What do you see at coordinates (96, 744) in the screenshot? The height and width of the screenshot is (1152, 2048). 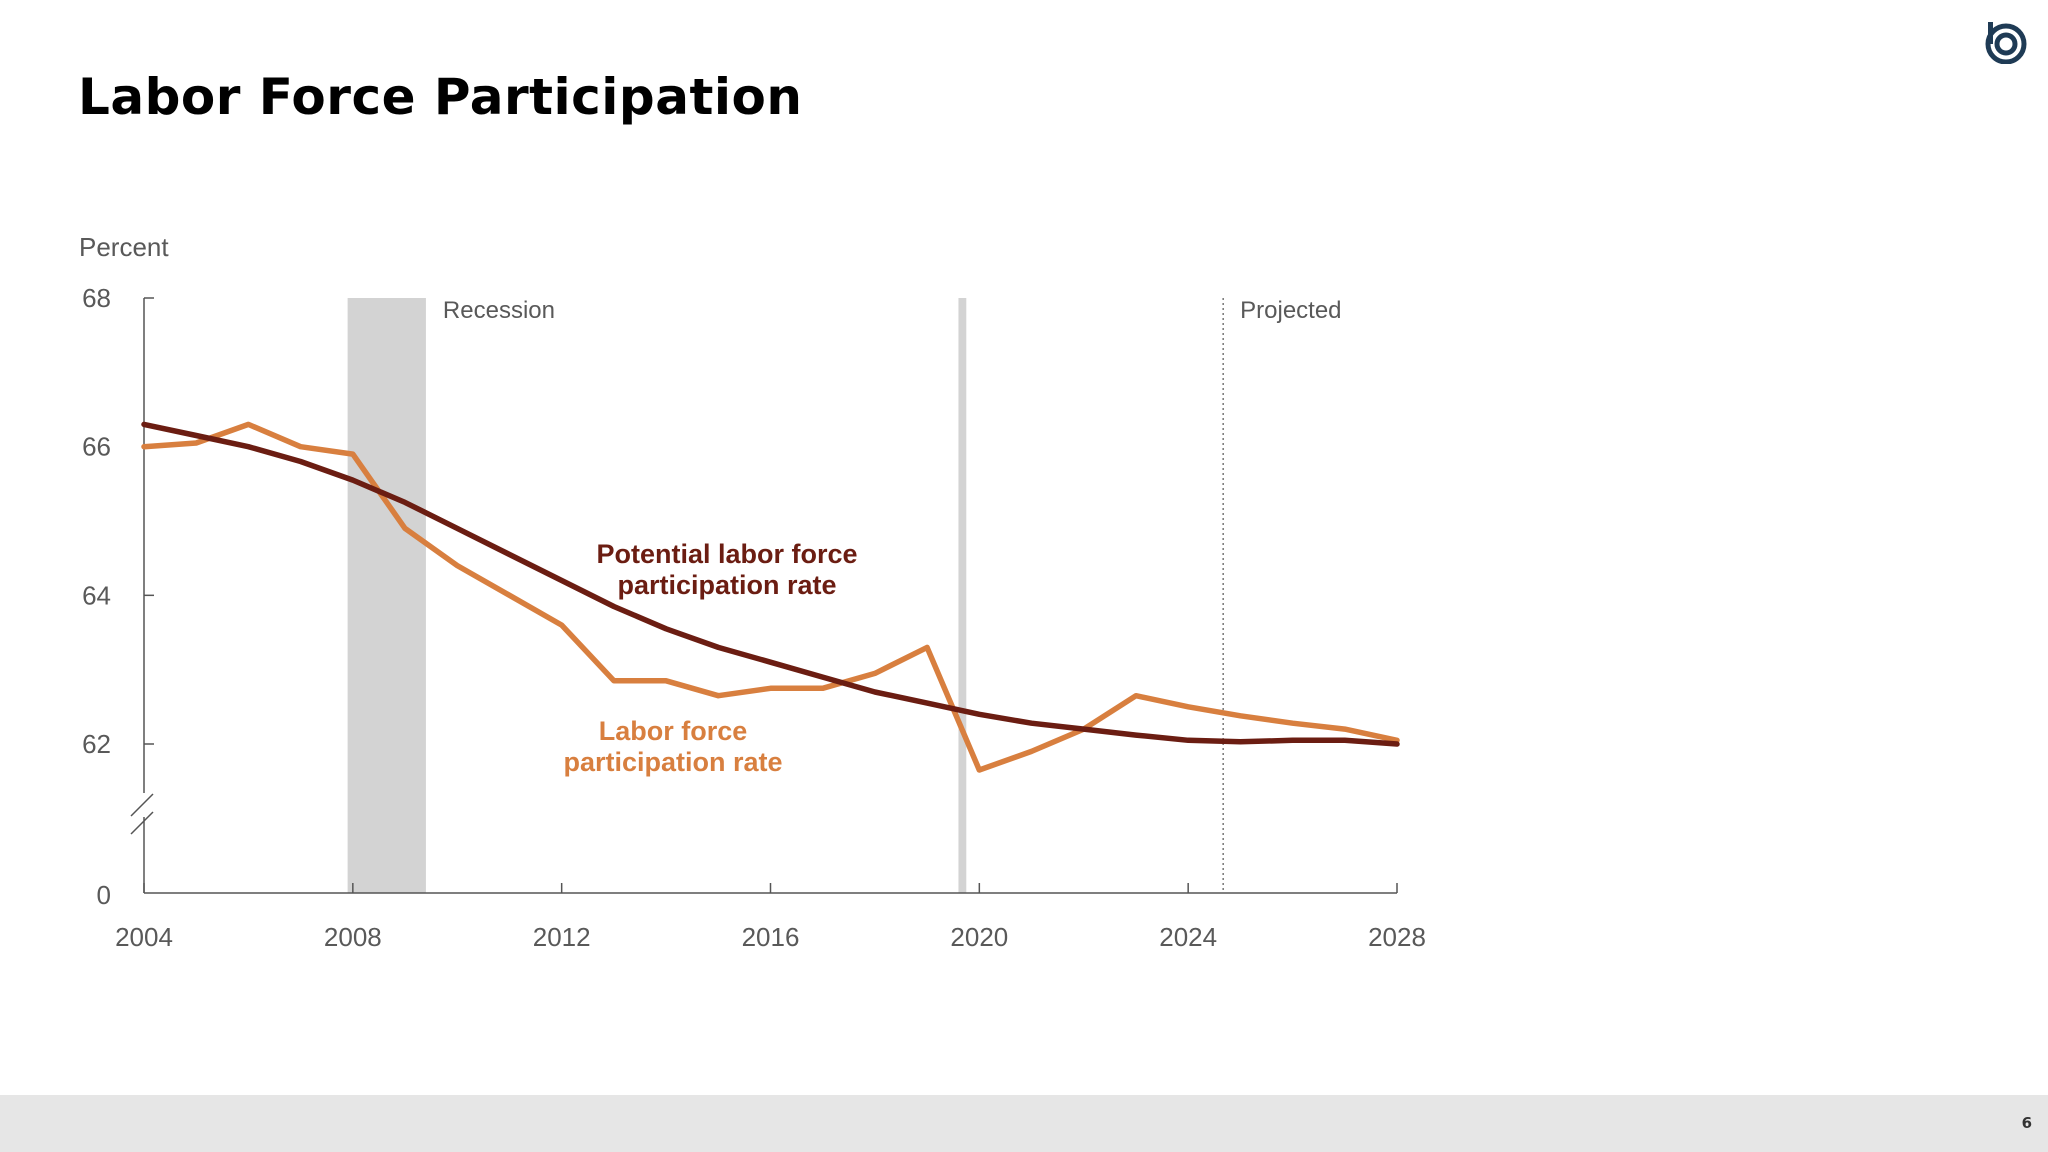 I see `y-tick-label: 62` at bounding box center [96, 744].